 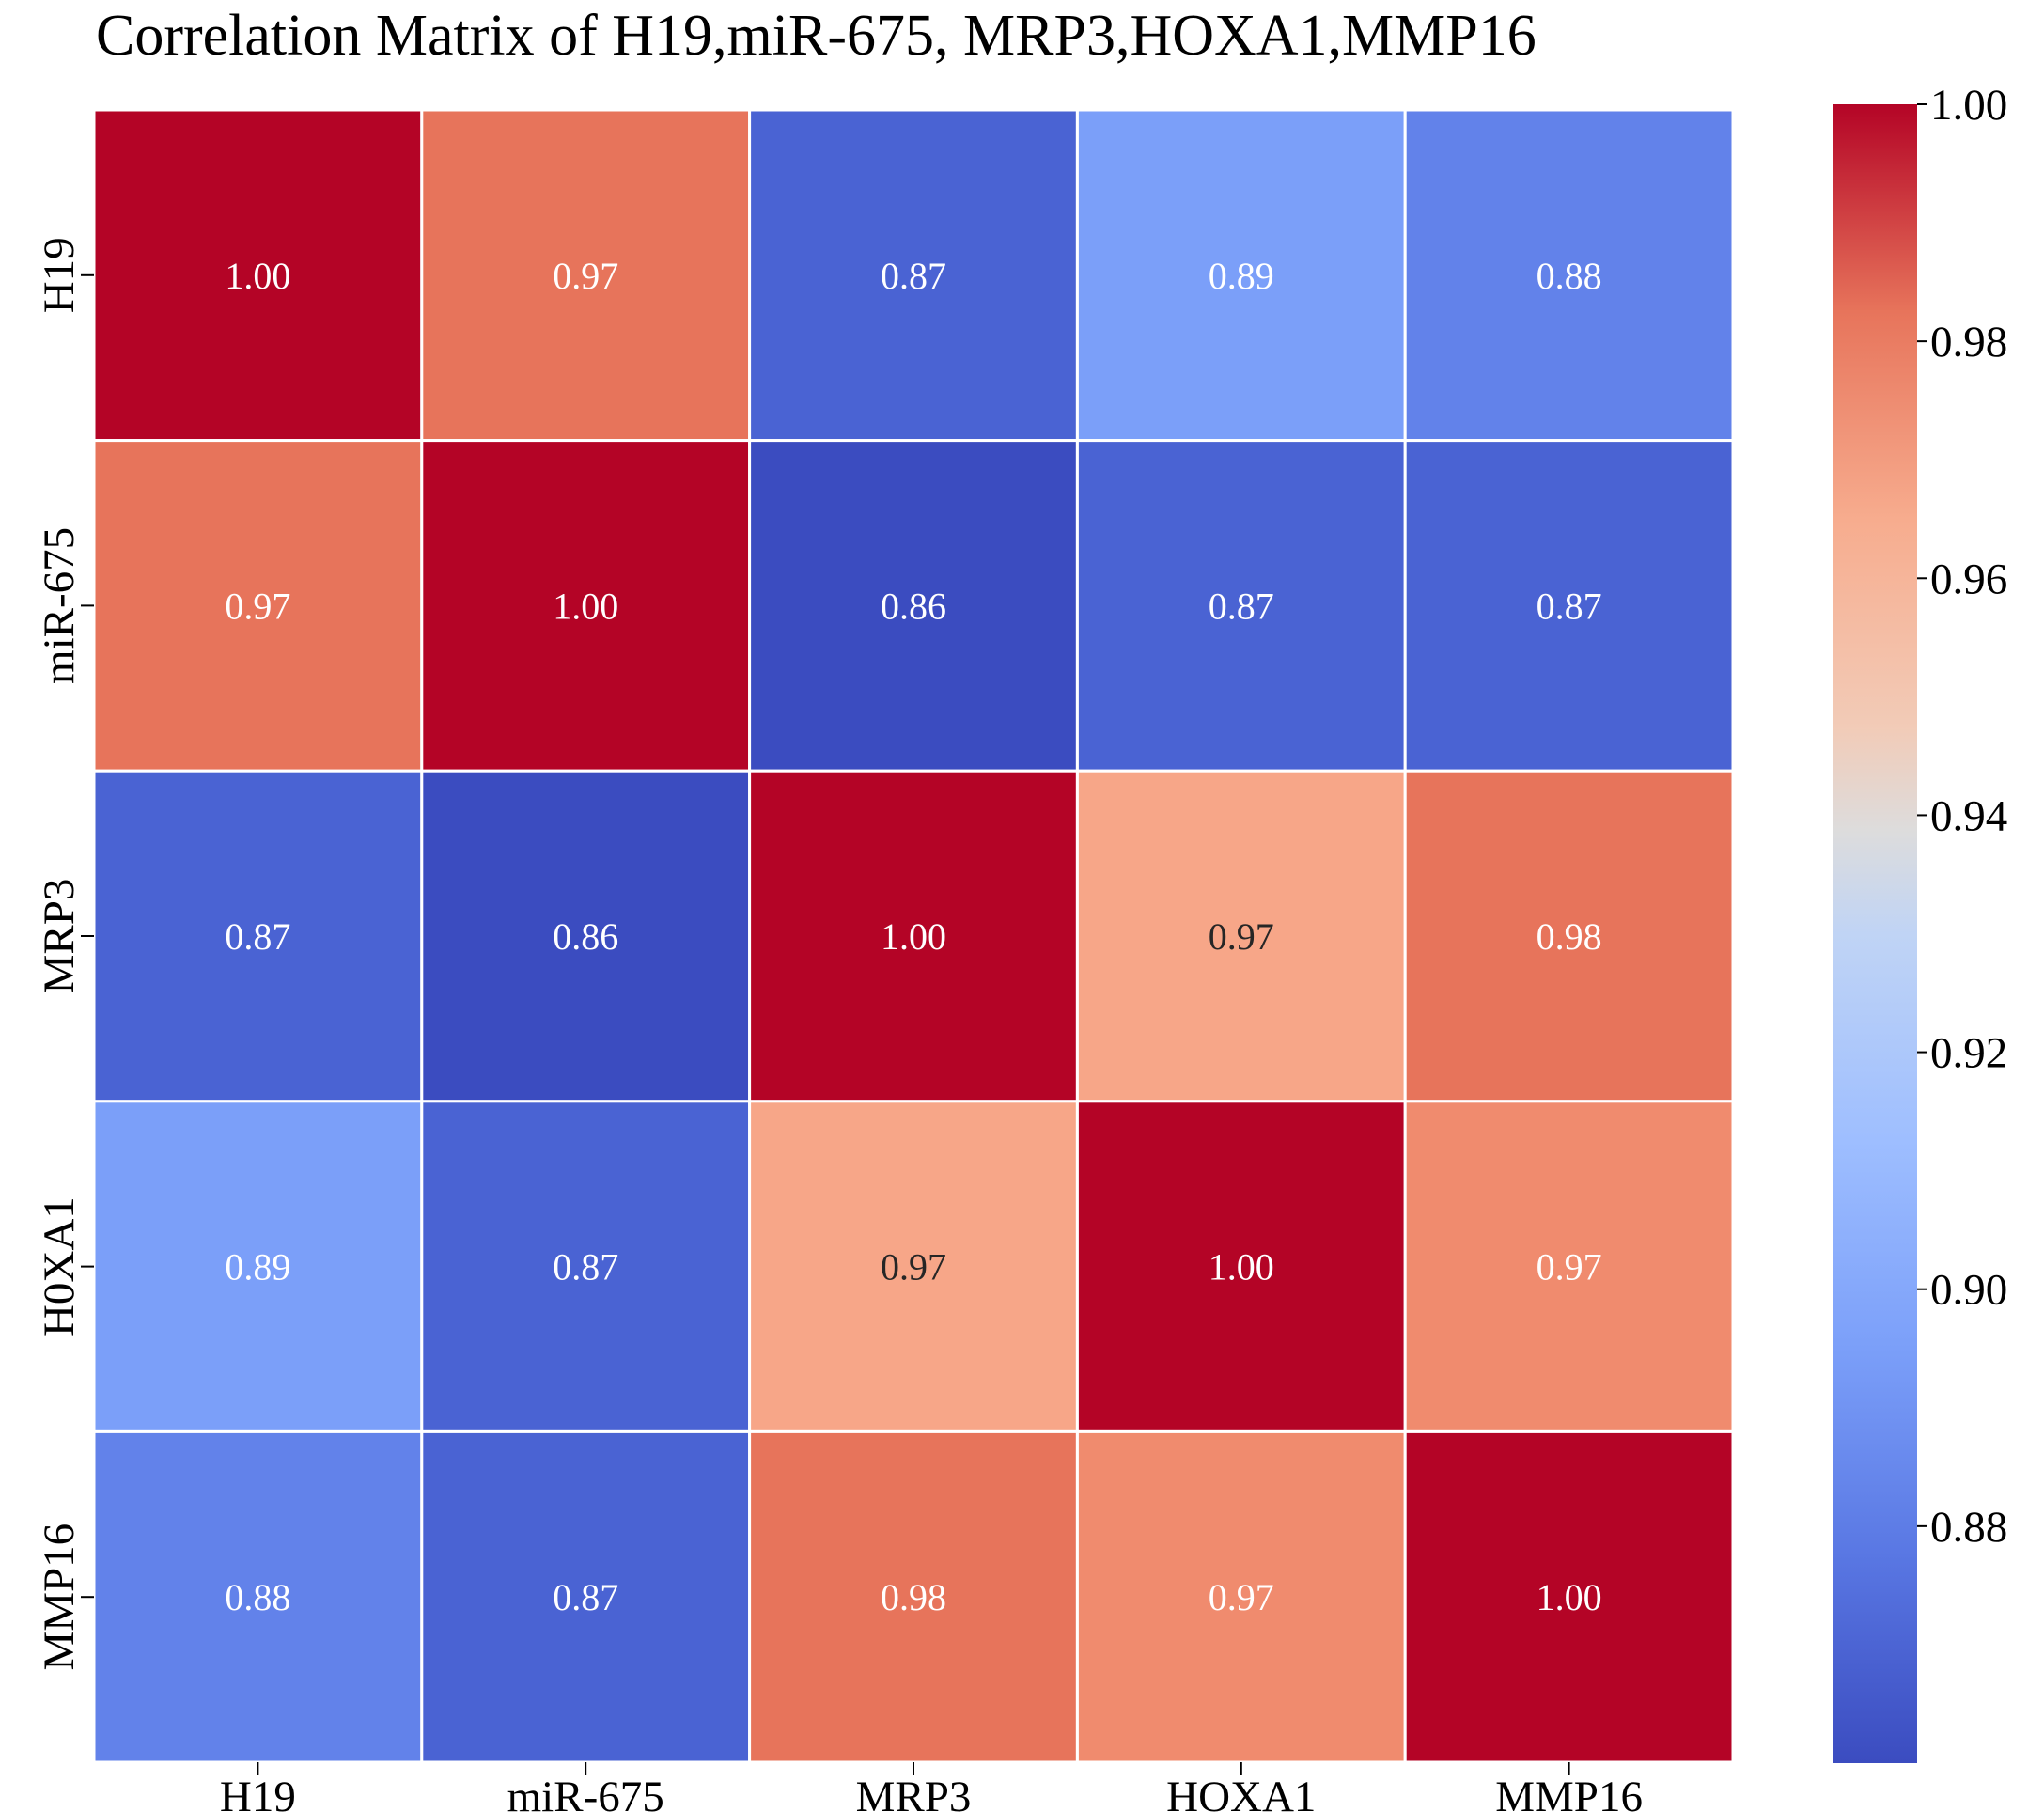 What do you see at coordinates (914, 1793) in the screenshot?
I see `x-tick-label: MRP3` at bounding box center [914, 1793].